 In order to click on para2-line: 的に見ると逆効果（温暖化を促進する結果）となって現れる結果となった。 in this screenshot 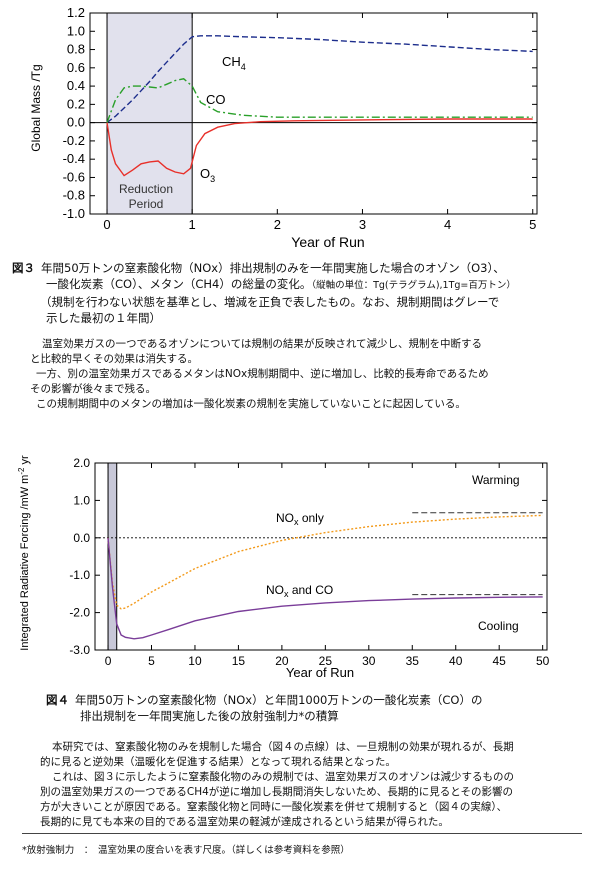, I will do `click(218, 762)`.